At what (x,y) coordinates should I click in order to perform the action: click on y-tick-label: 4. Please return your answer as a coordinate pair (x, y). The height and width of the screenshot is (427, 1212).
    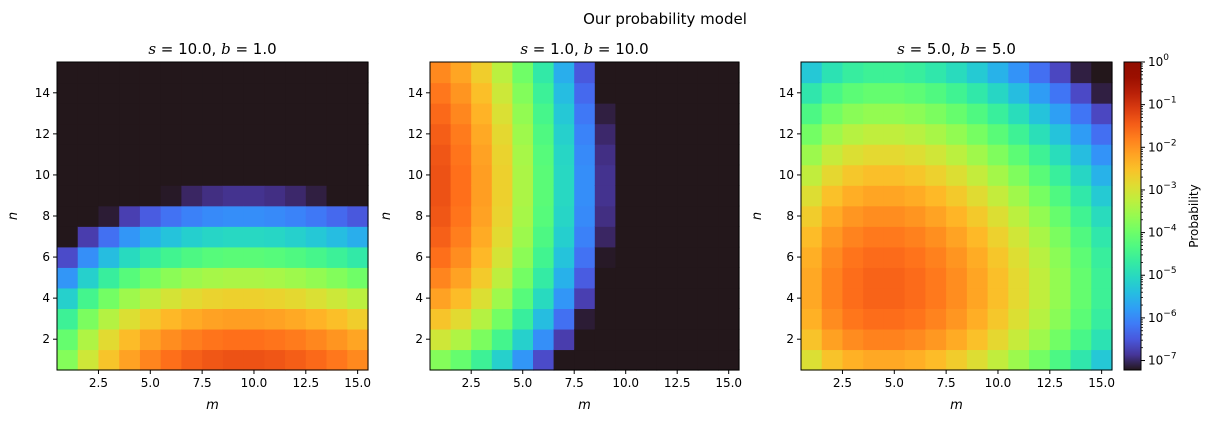
    Looking at the image, I should click on (790, 298).